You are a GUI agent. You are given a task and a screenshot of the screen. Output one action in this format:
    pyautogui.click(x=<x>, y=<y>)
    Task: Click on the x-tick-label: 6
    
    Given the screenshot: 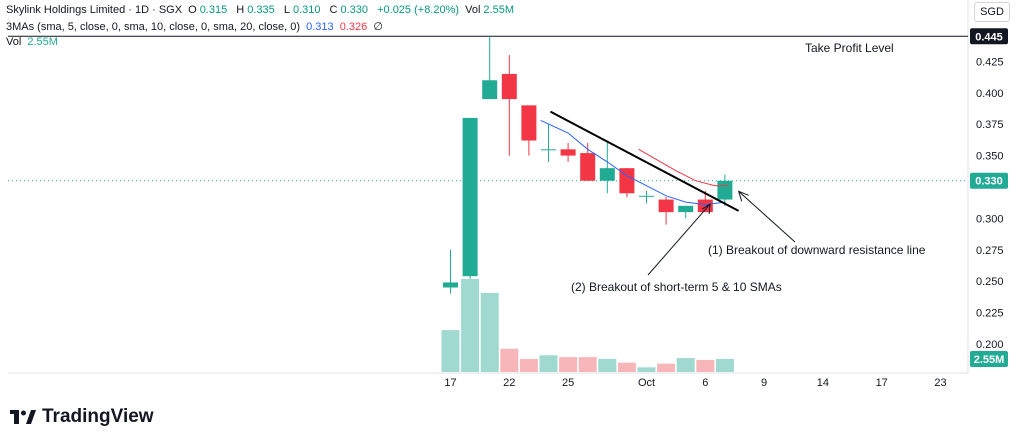 What is the action you would take?
    pyautogui.click(x=705, y=383)
    